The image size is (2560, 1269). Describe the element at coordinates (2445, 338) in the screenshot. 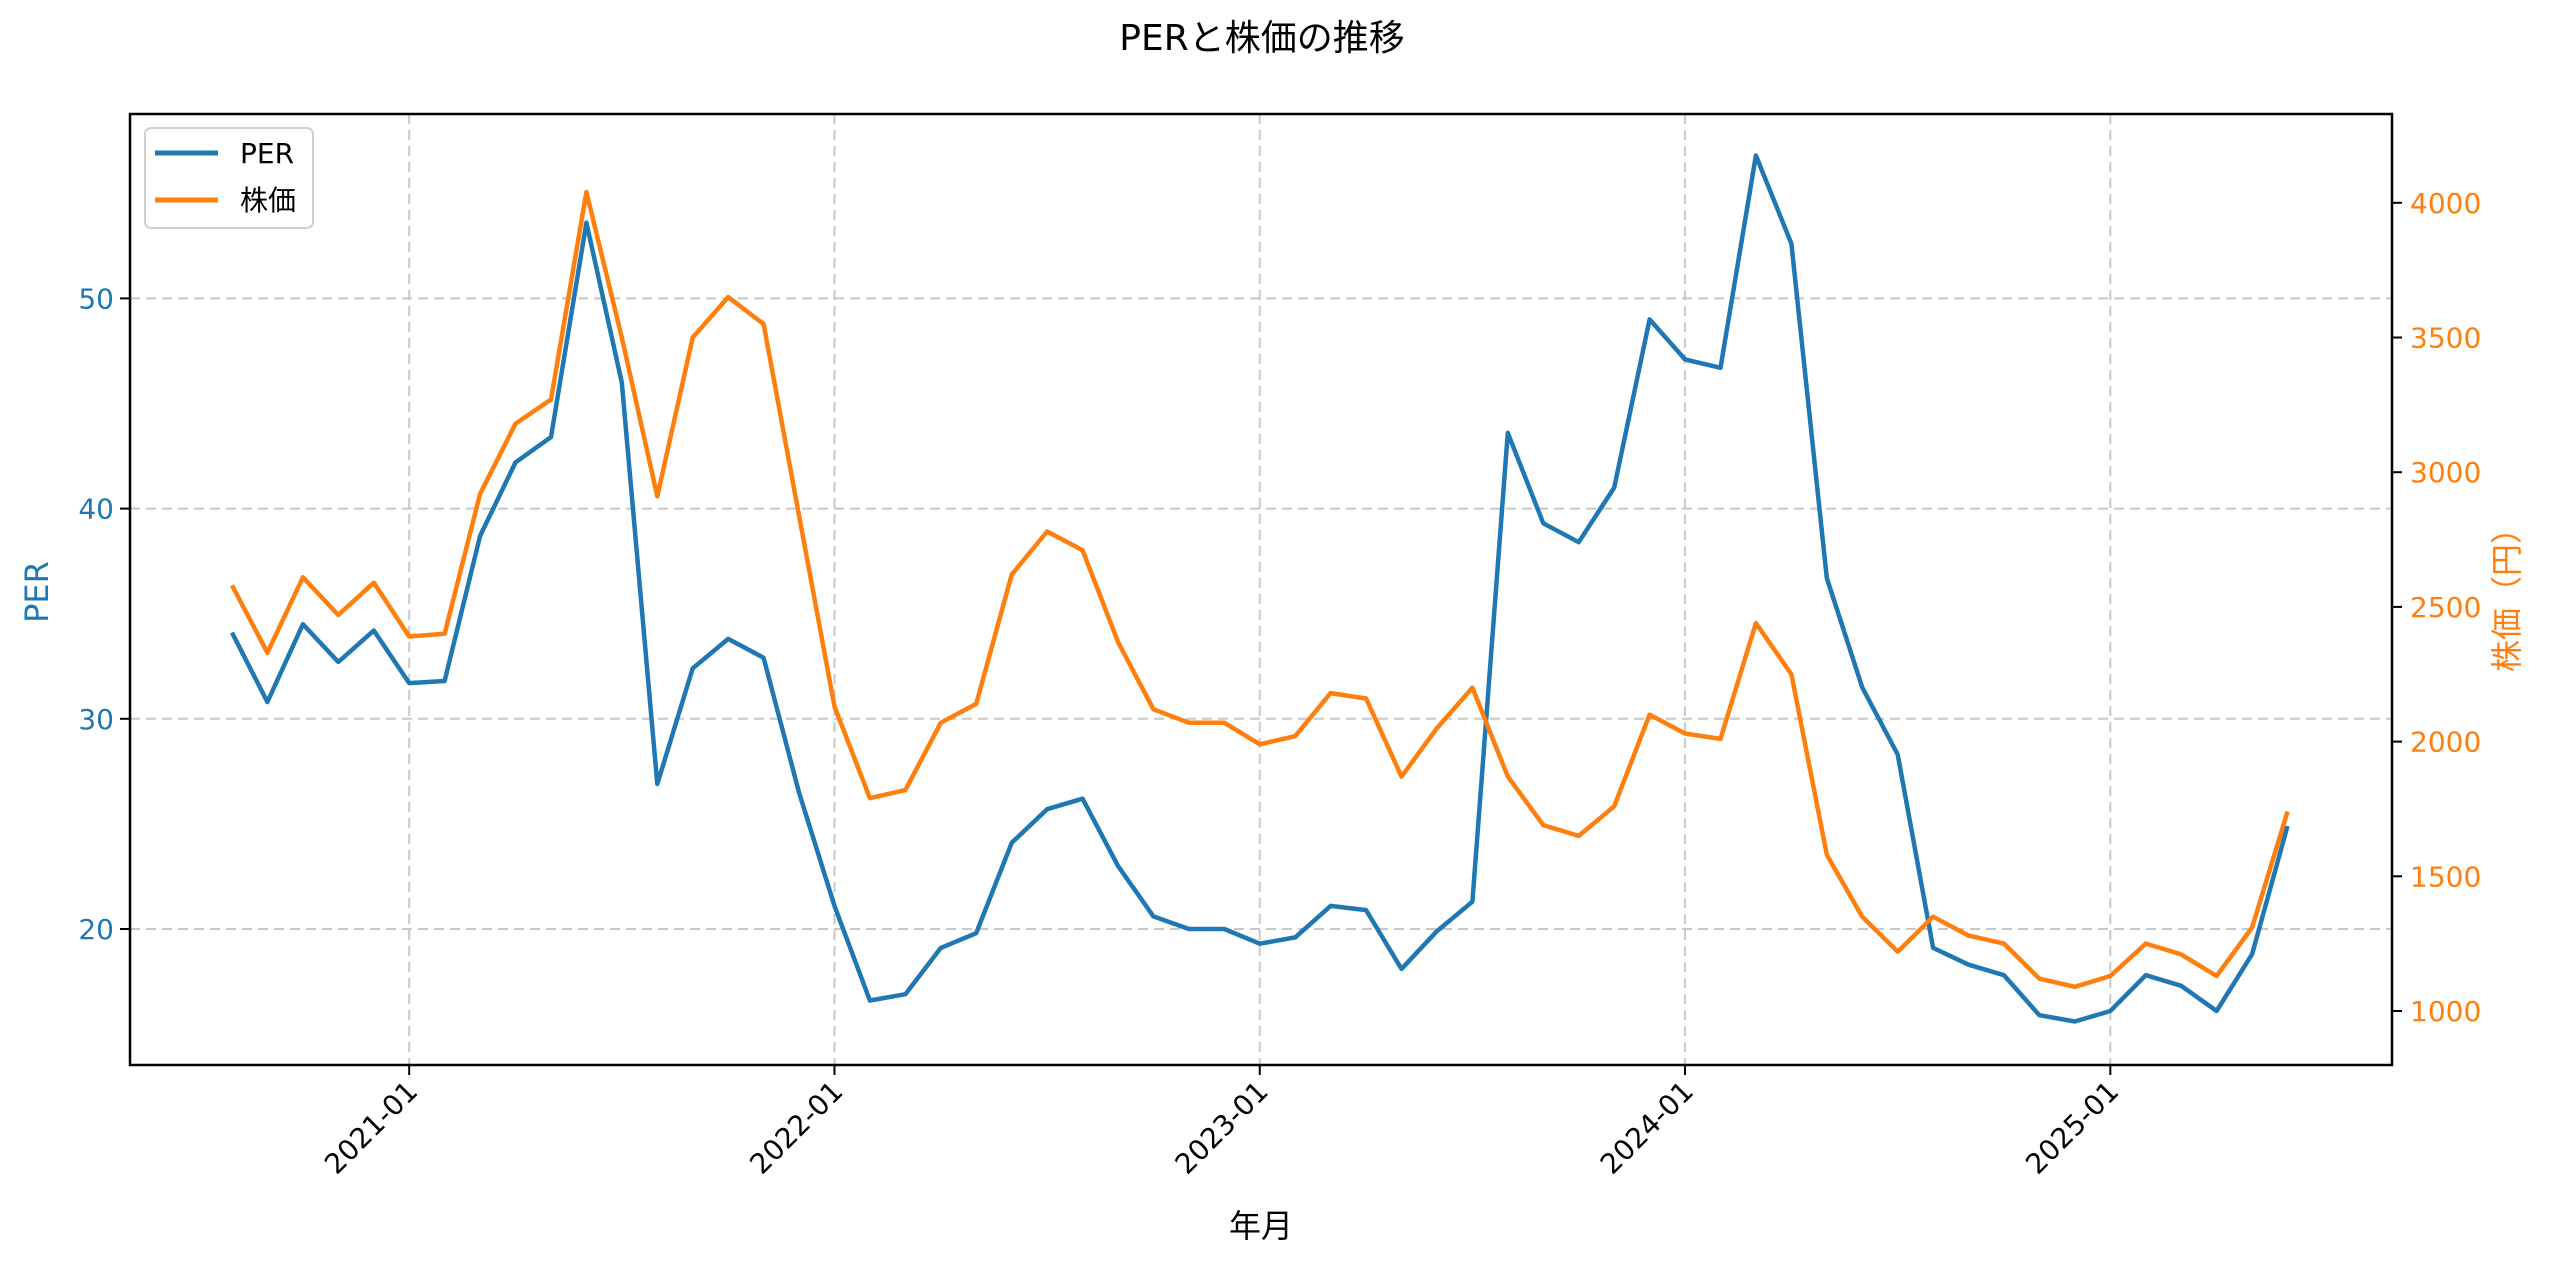

I see `right-tick-label: 3500` at that location.